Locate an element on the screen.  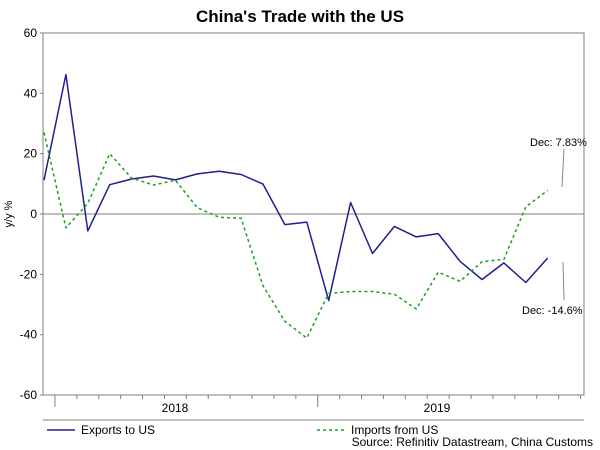
y-tick-label: -60 is located at coordinates (29, 395).